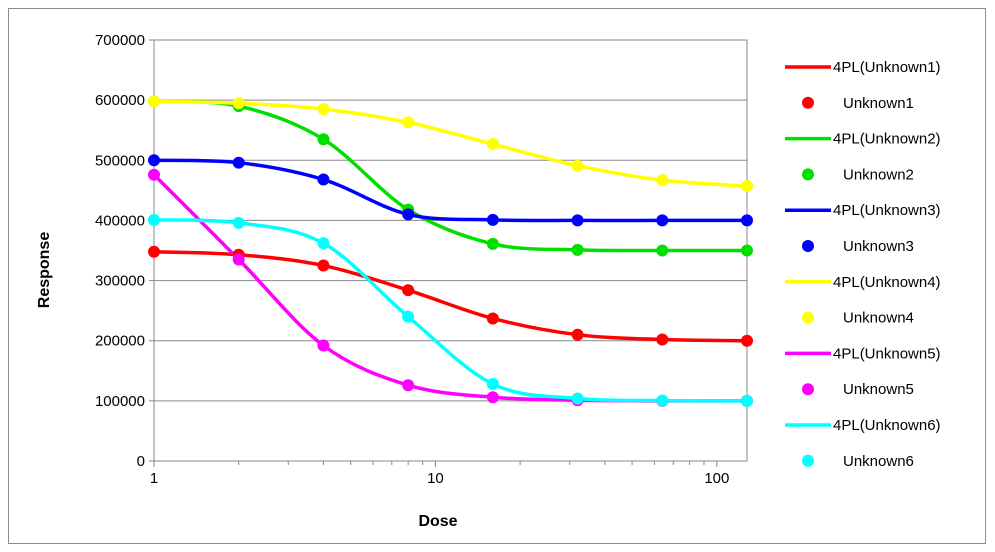  I want to click on y-tick-label: 200000, so click(120, 341).